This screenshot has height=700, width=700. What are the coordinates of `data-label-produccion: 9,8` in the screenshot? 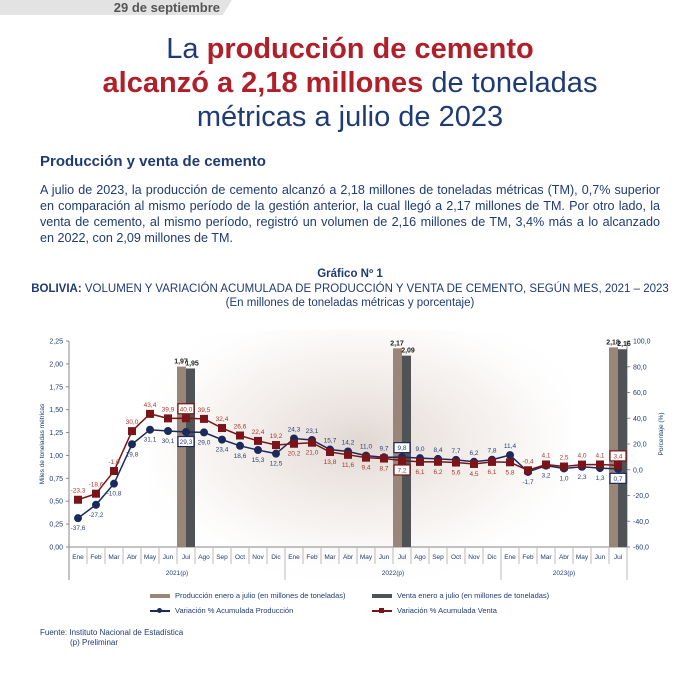 It's located at (401, 448).